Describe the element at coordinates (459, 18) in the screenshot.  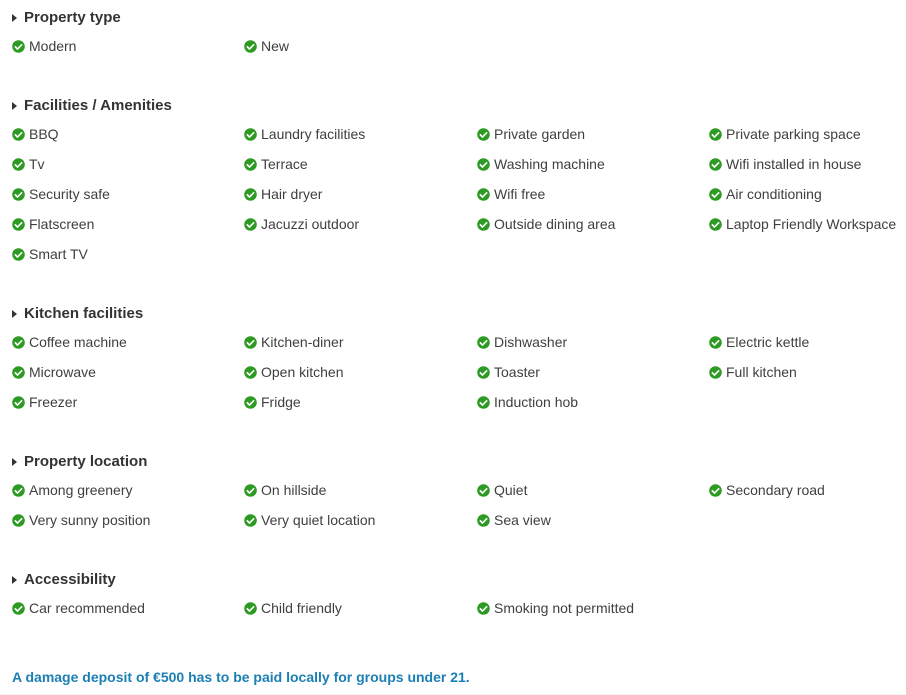
I see `section-header-property-type: Property type` at that location.